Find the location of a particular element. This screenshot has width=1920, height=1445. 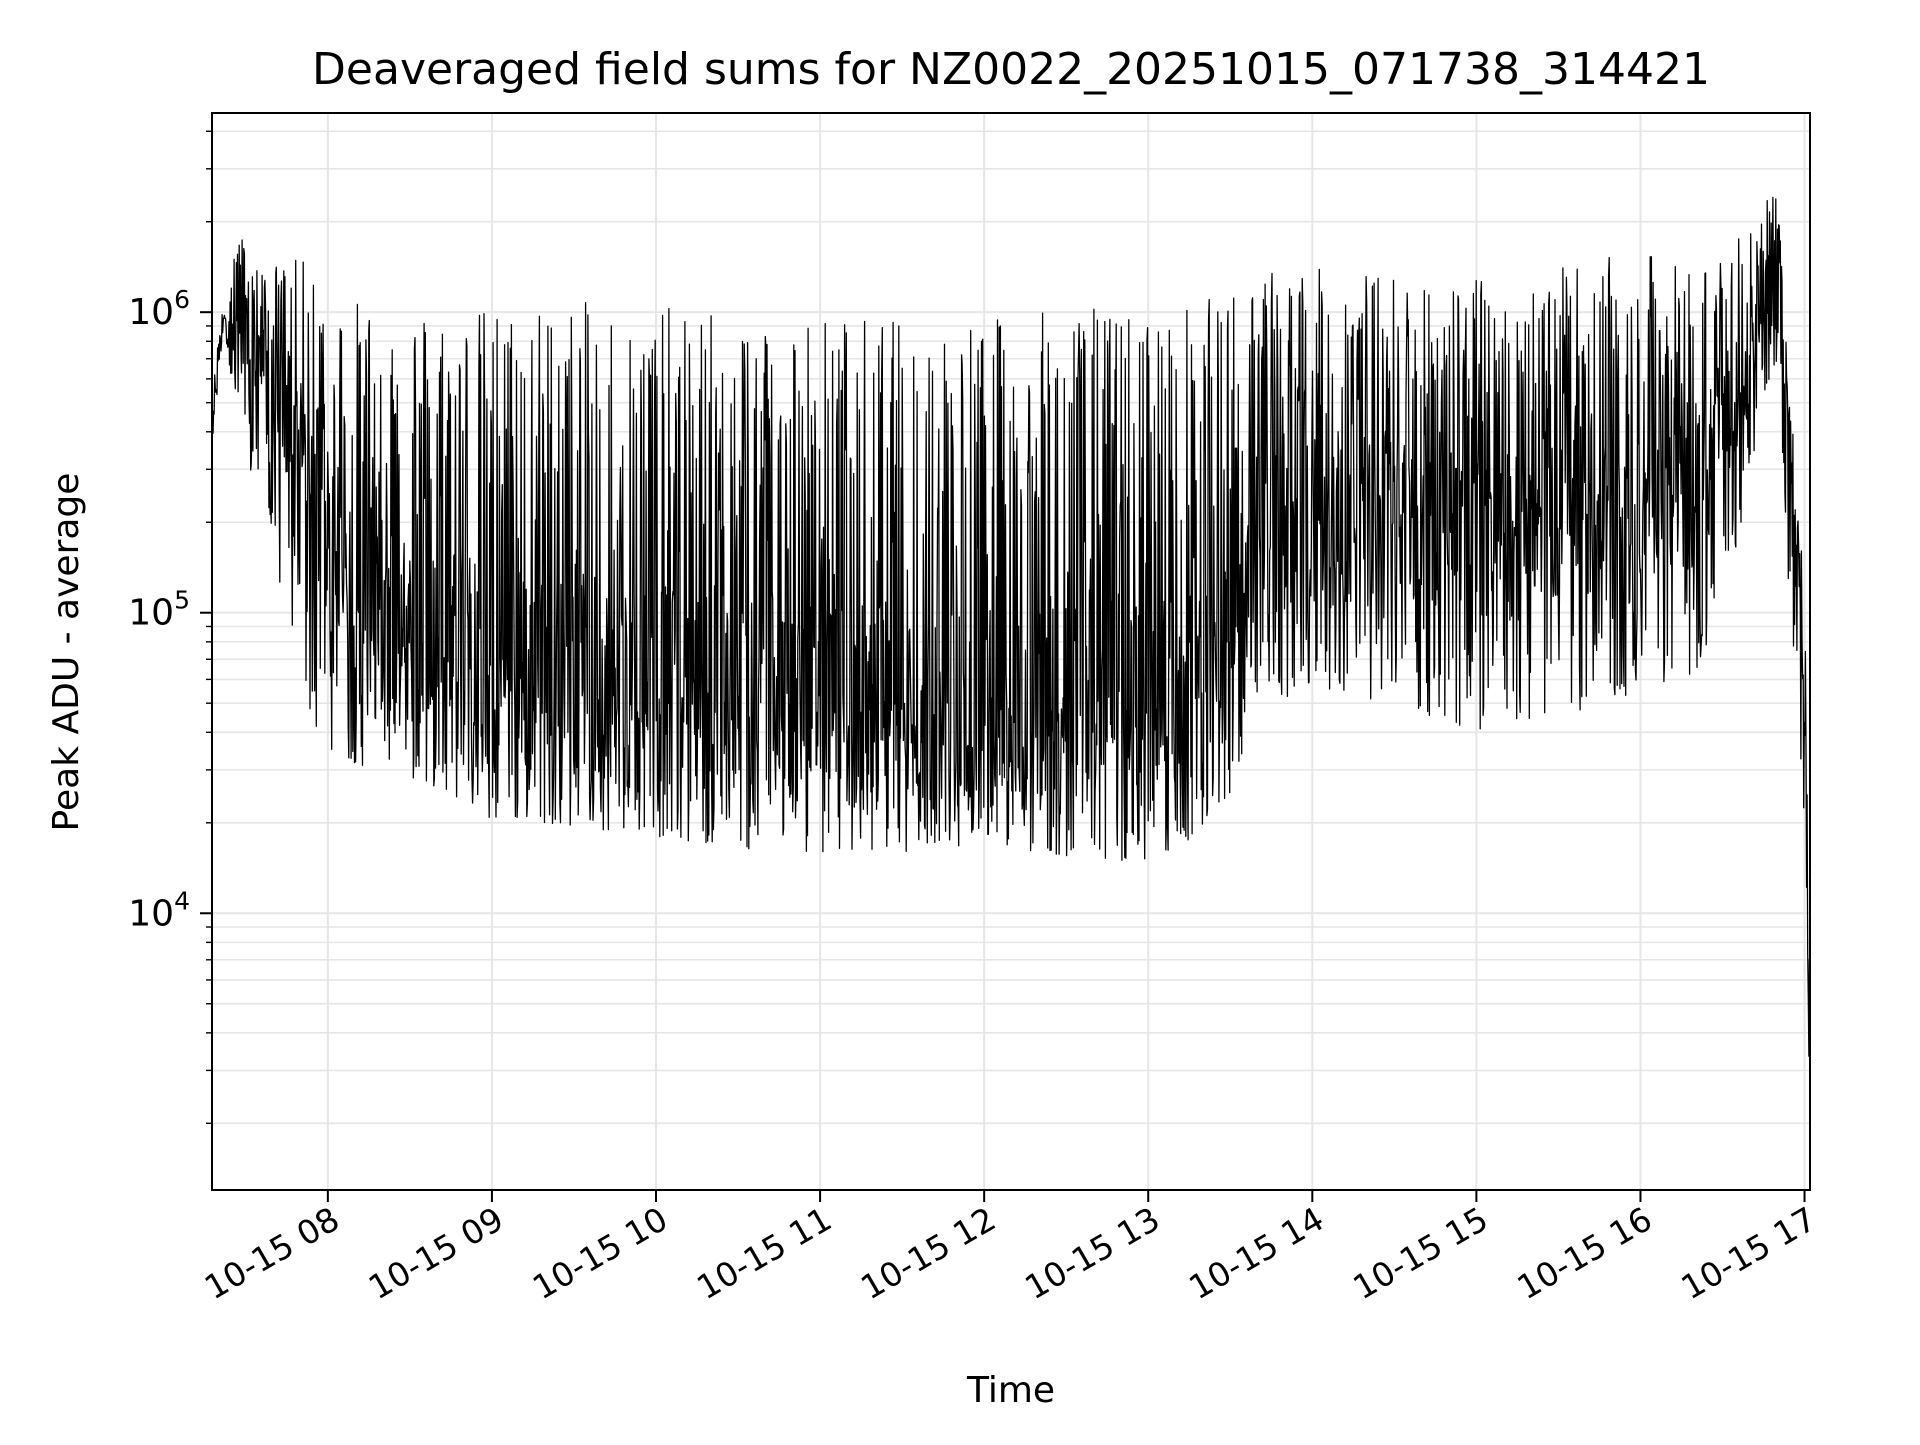

y-axis-label: Peak ADU - average is located at coordinates (66, 652).